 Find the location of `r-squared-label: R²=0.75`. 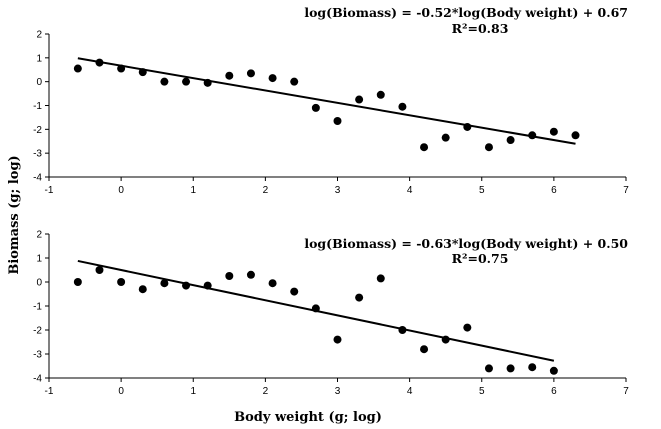

r-squared-label: R²=0.75 is located at coordinates (480, 258).